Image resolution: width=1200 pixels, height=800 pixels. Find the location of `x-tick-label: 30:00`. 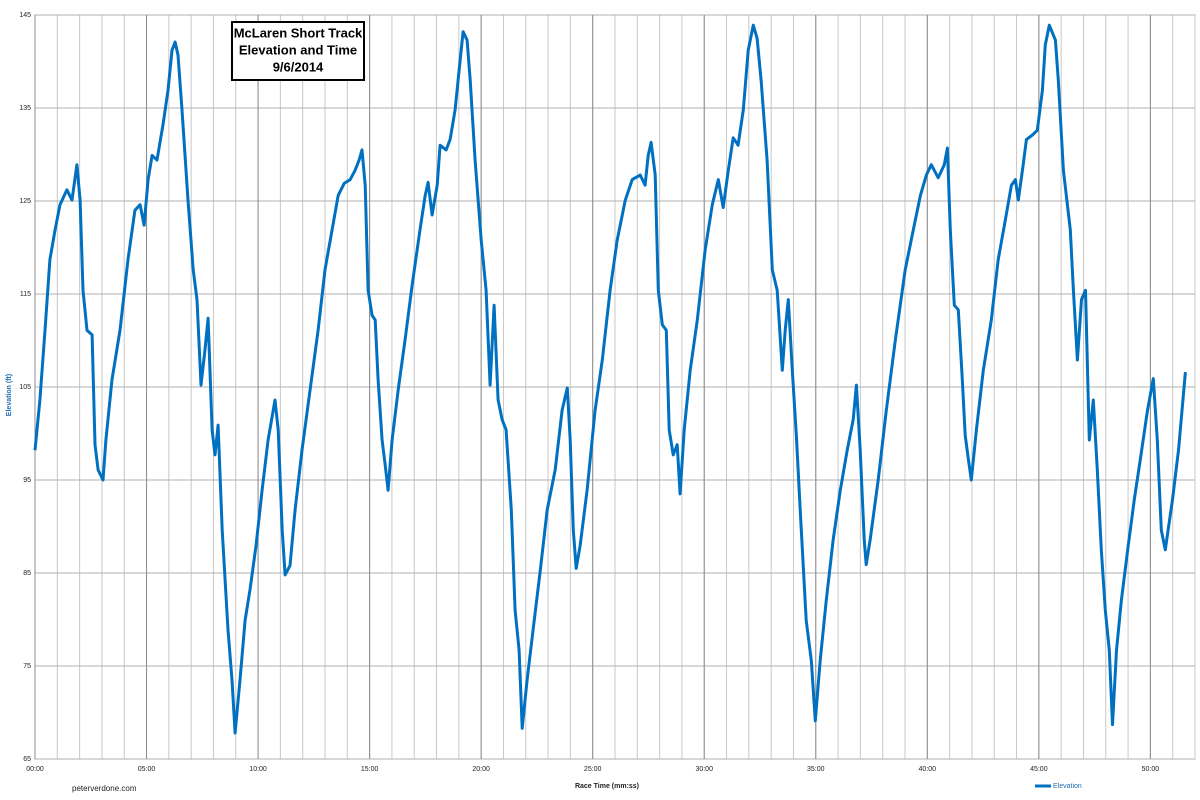

x-tick-label: 30:00 is located at coordinates (704, 769).